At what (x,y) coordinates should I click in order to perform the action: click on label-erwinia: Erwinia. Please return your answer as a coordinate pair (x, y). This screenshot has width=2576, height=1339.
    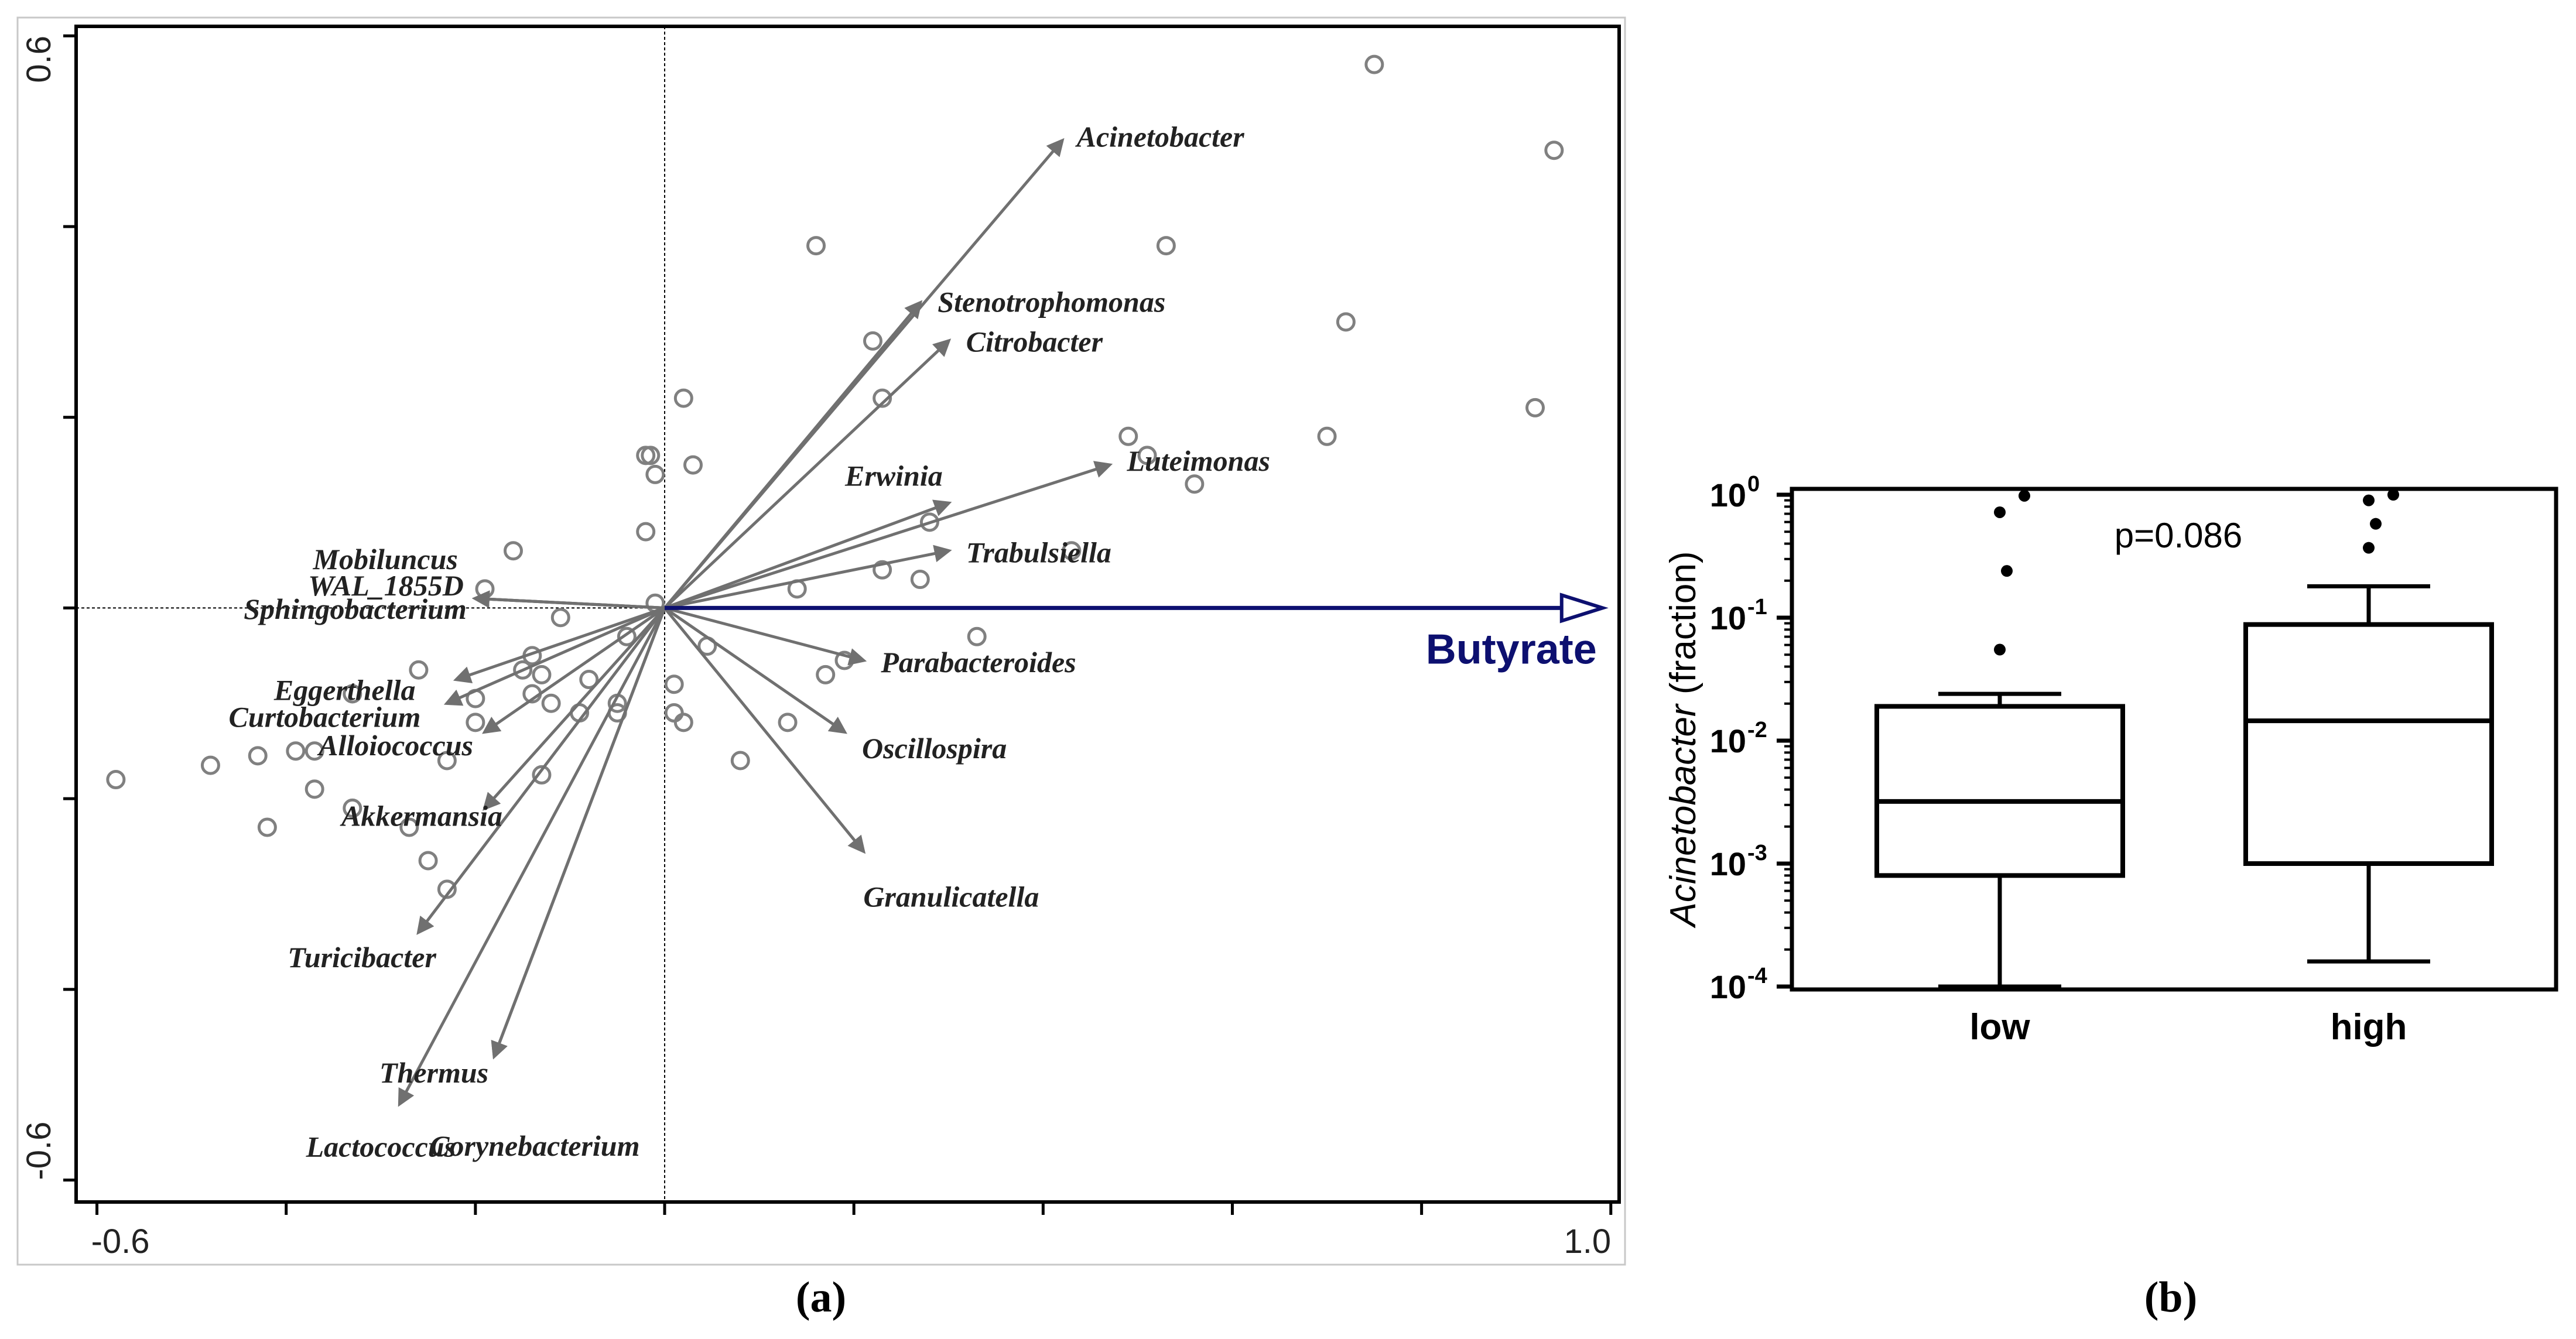
    Looking at the image, I should click on (893, 475).